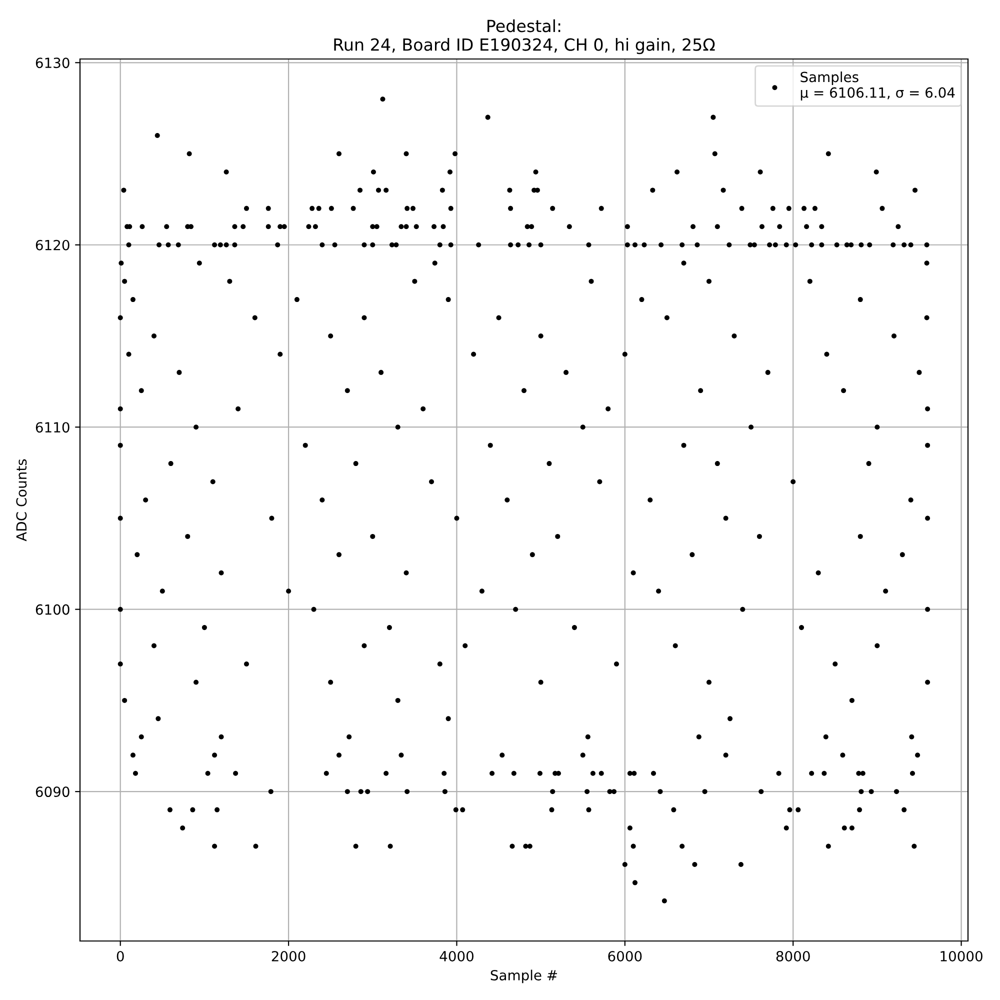  What do you see at coordinates (457, 956) in the screenshot?
I see `x-tick-label: 4000` at bounding box center [457, 956].